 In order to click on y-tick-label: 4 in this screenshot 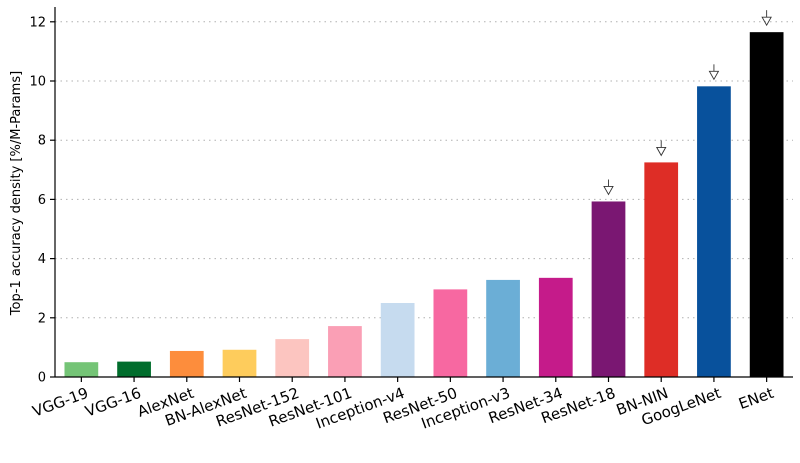, I will do `click(42, 259)`.